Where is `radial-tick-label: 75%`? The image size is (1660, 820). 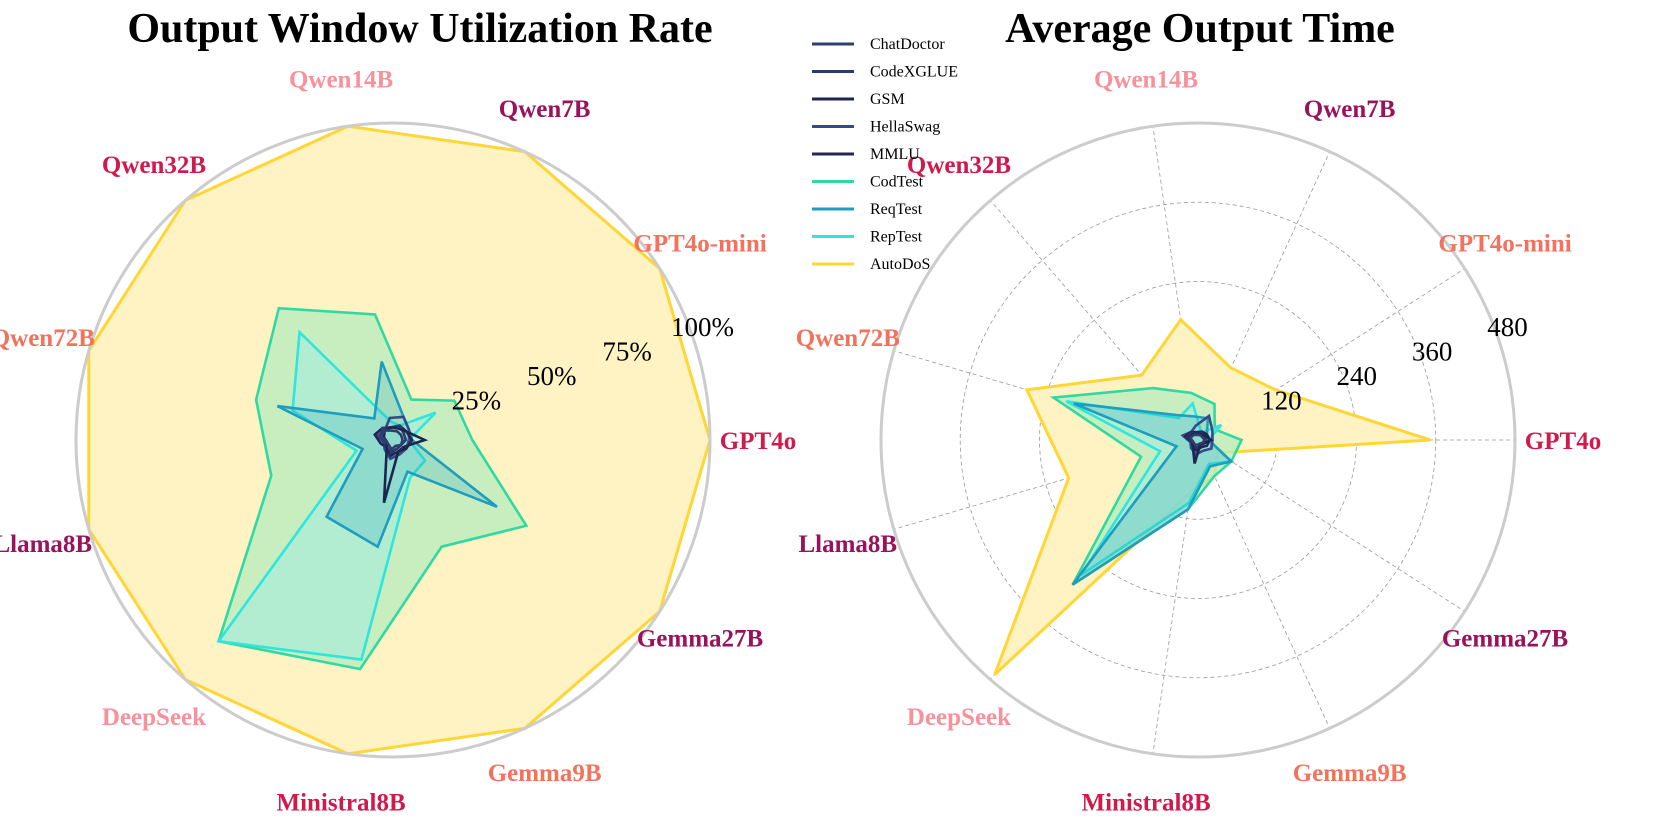 radial-tick-label: 75% is located at coordinates (627, 352).